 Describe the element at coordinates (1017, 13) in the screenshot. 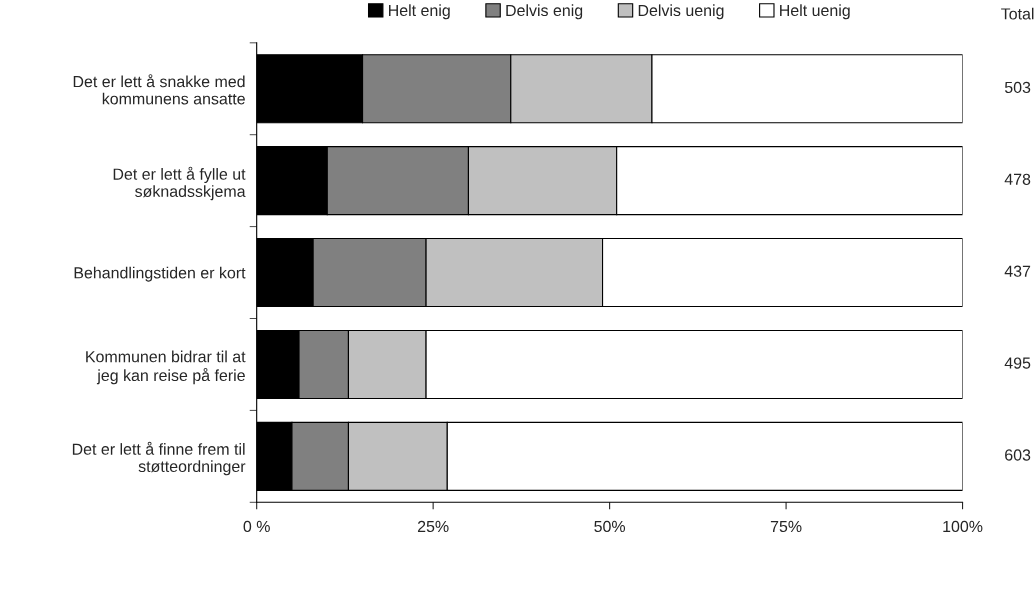

I see `text: Total` at that location.